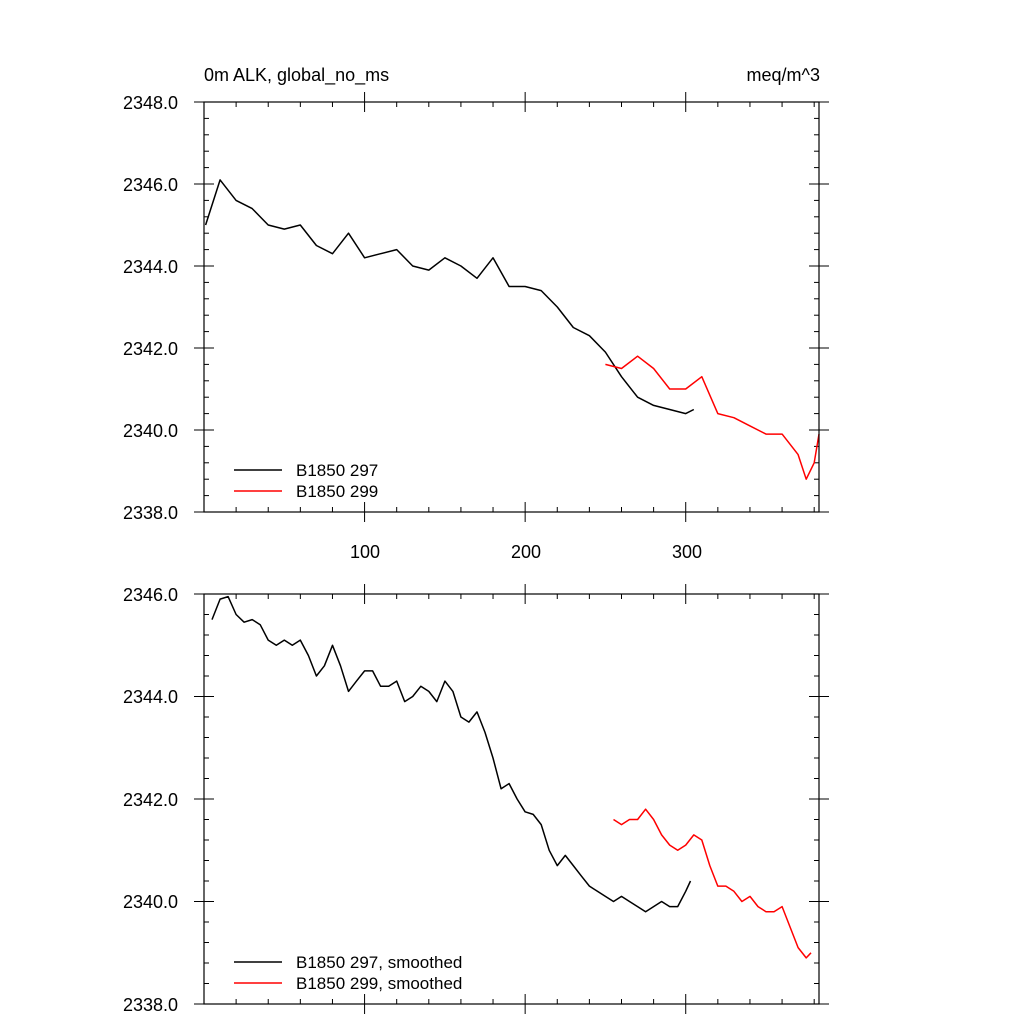 The image size is (1024, 1024). I want to click on series-b1850-297-smoothed, so click(451, 754).